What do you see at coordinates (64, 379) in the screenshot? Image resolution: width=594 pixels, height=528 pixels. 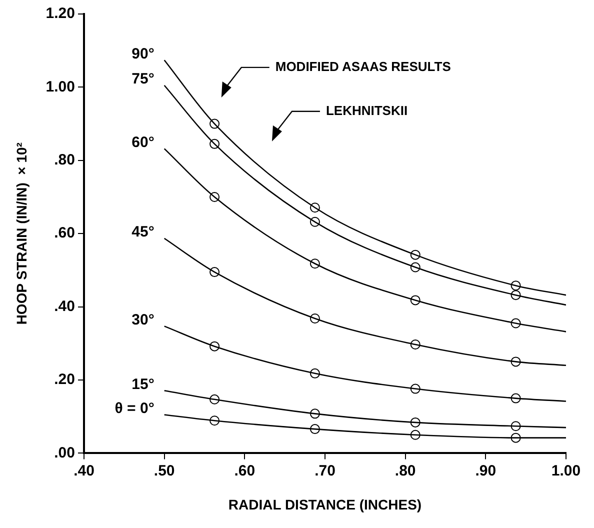 I see `y-tick-label: .20` at bounding box center [64, 379].